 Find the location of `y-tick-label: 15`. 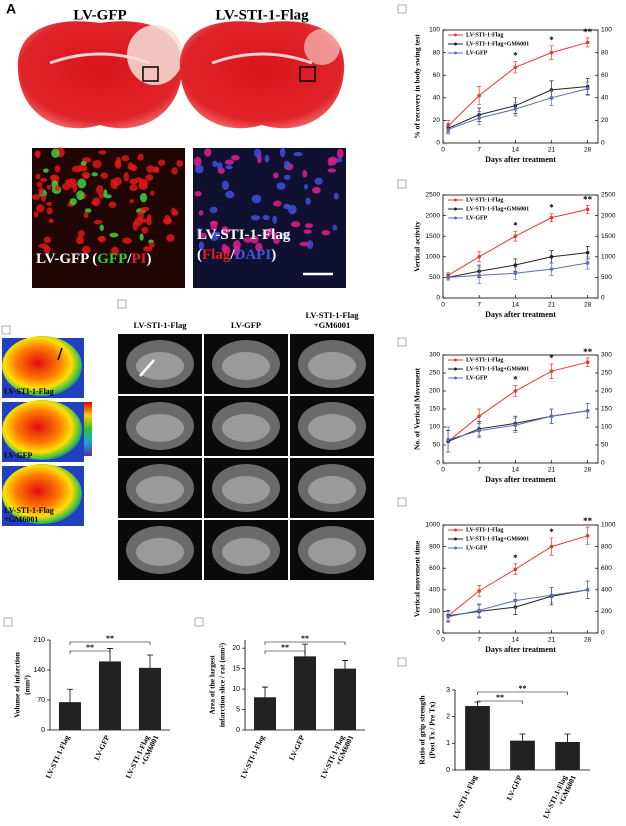

y-tick-label: 15 is located at coordinates (236, 668).